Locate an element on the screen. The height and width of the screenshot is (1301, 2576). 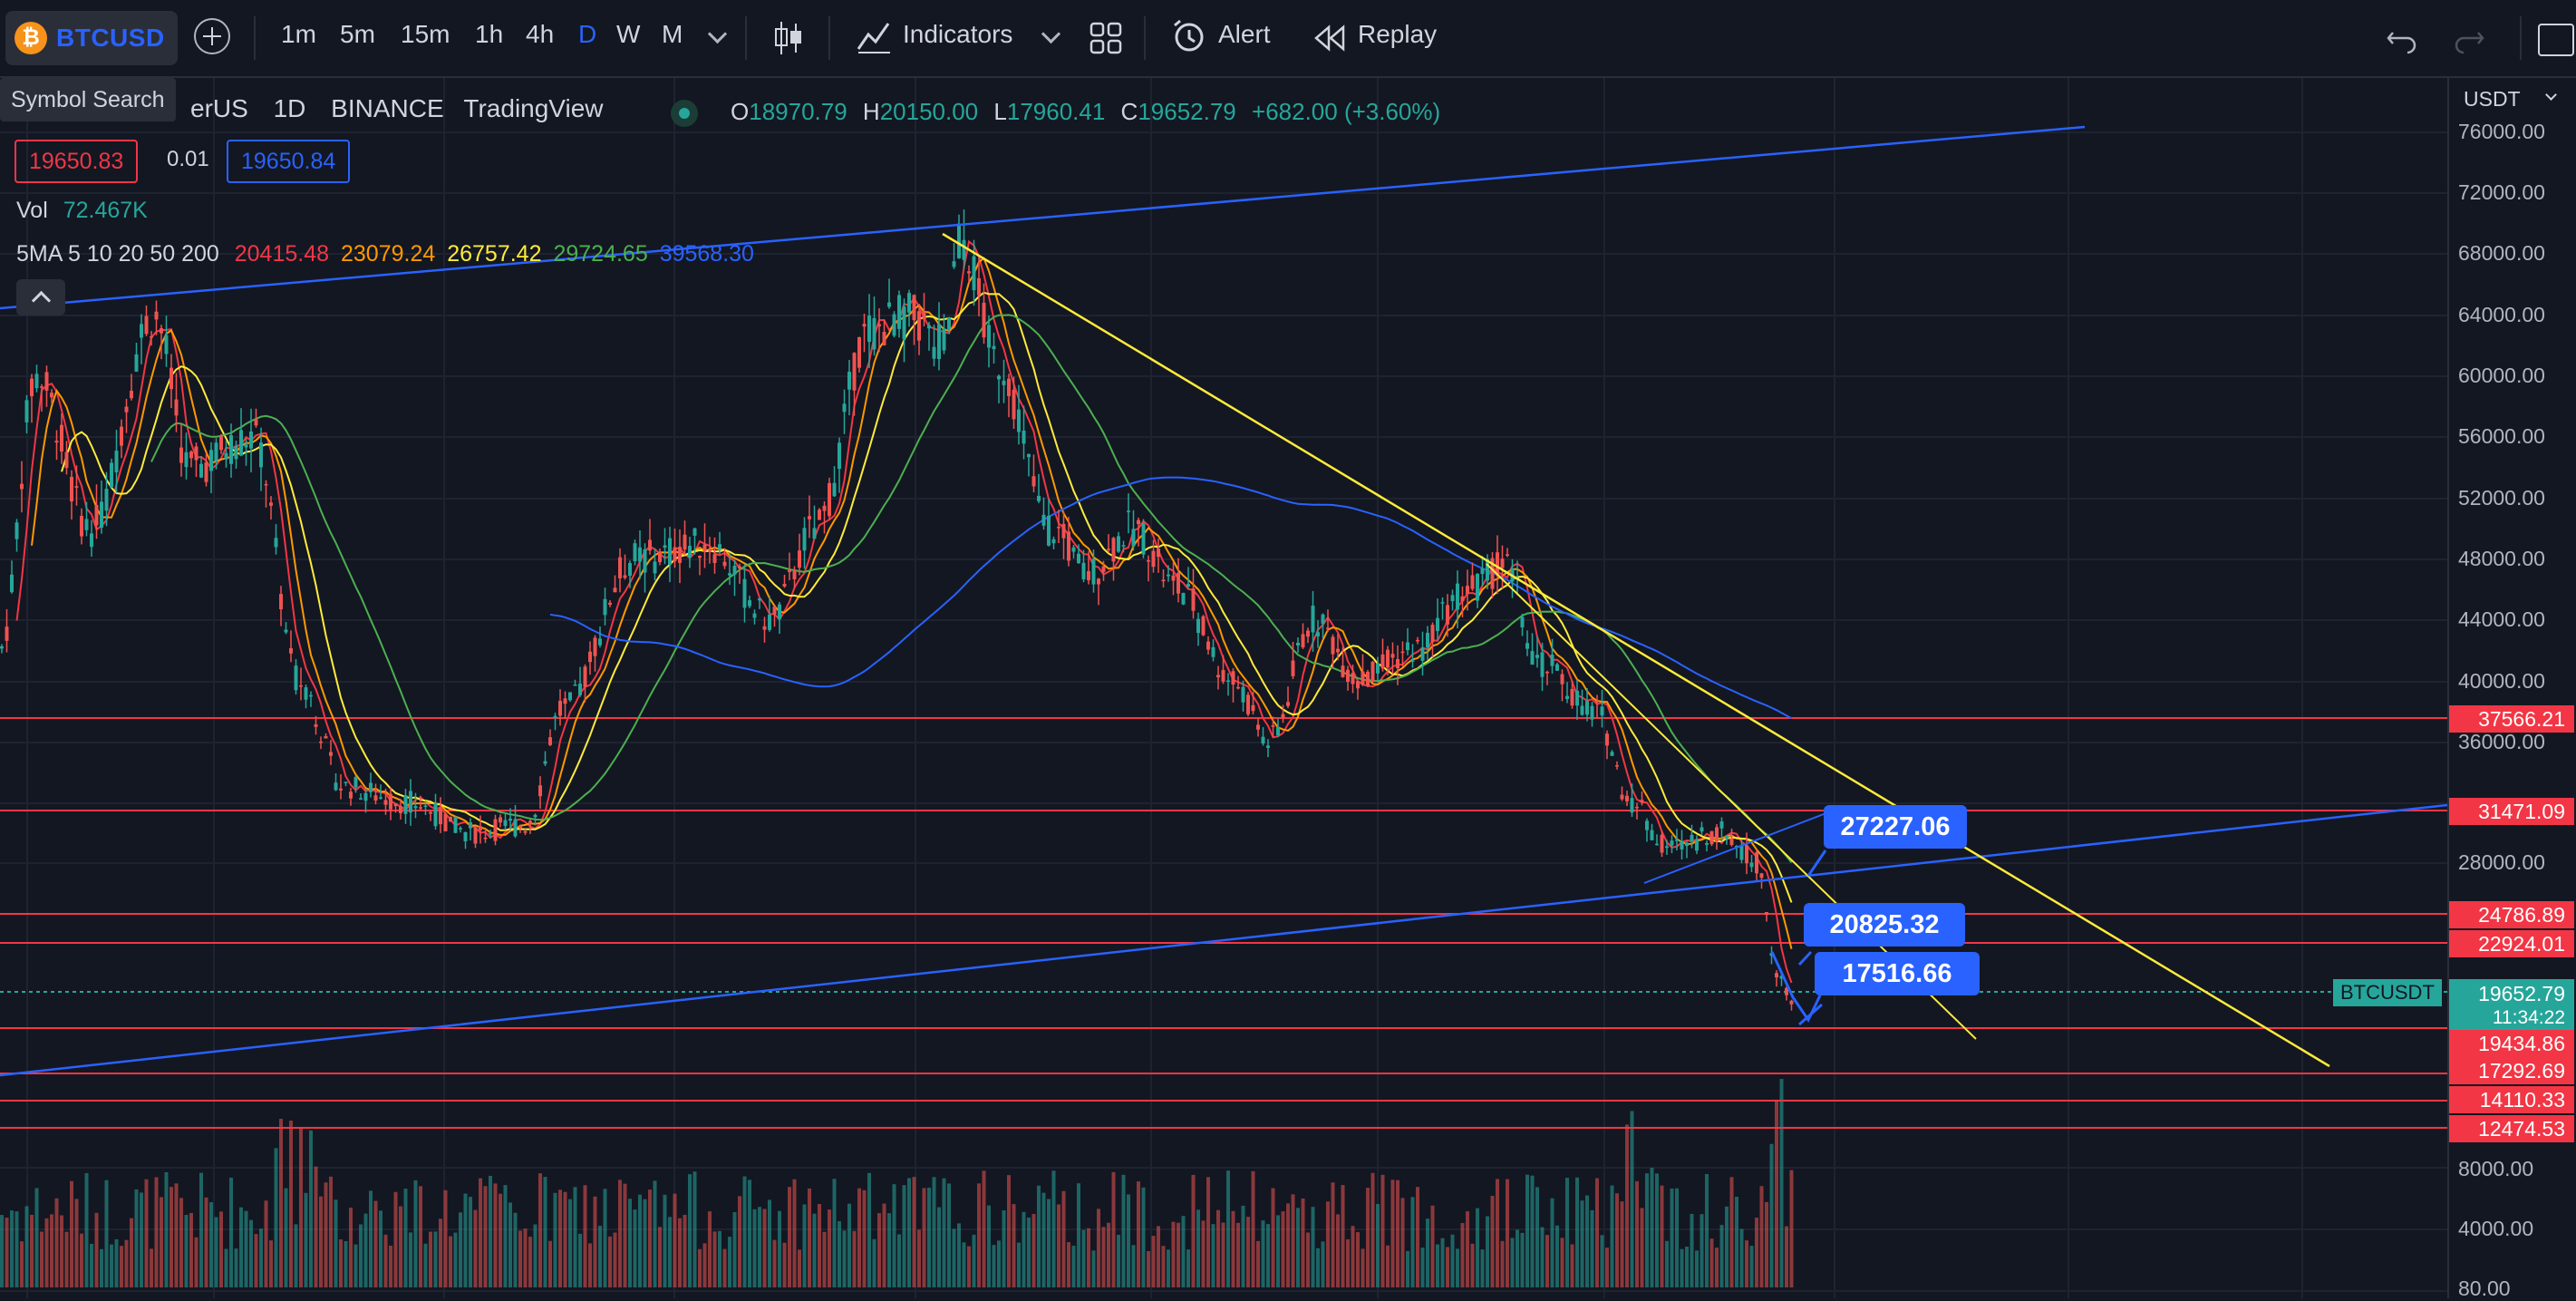
redo-icon is located at coordinates (2469, 38).